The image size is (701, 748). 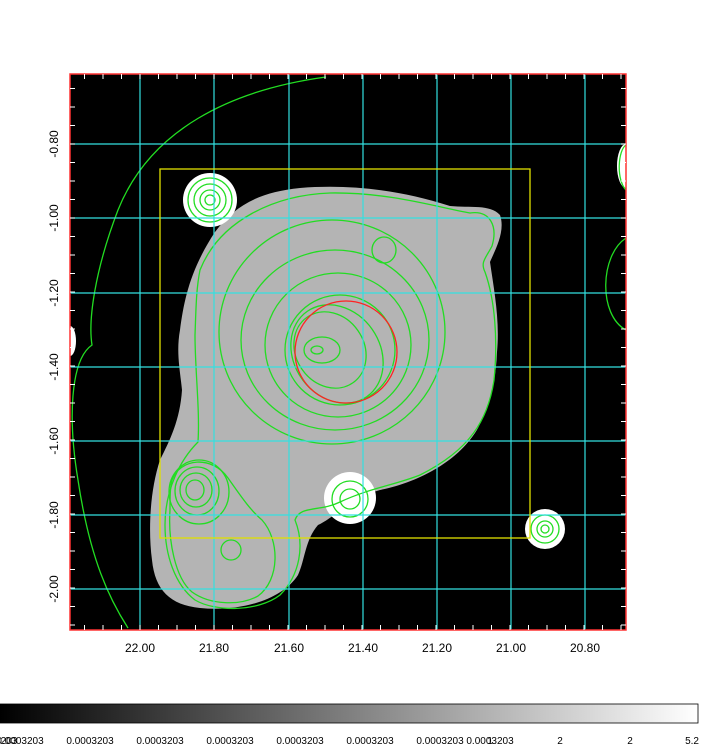 What do you see at coordinates (140, 648) in the screenshot?
I see `x-tick-label: 22.00` at bounding box center [140, 648].